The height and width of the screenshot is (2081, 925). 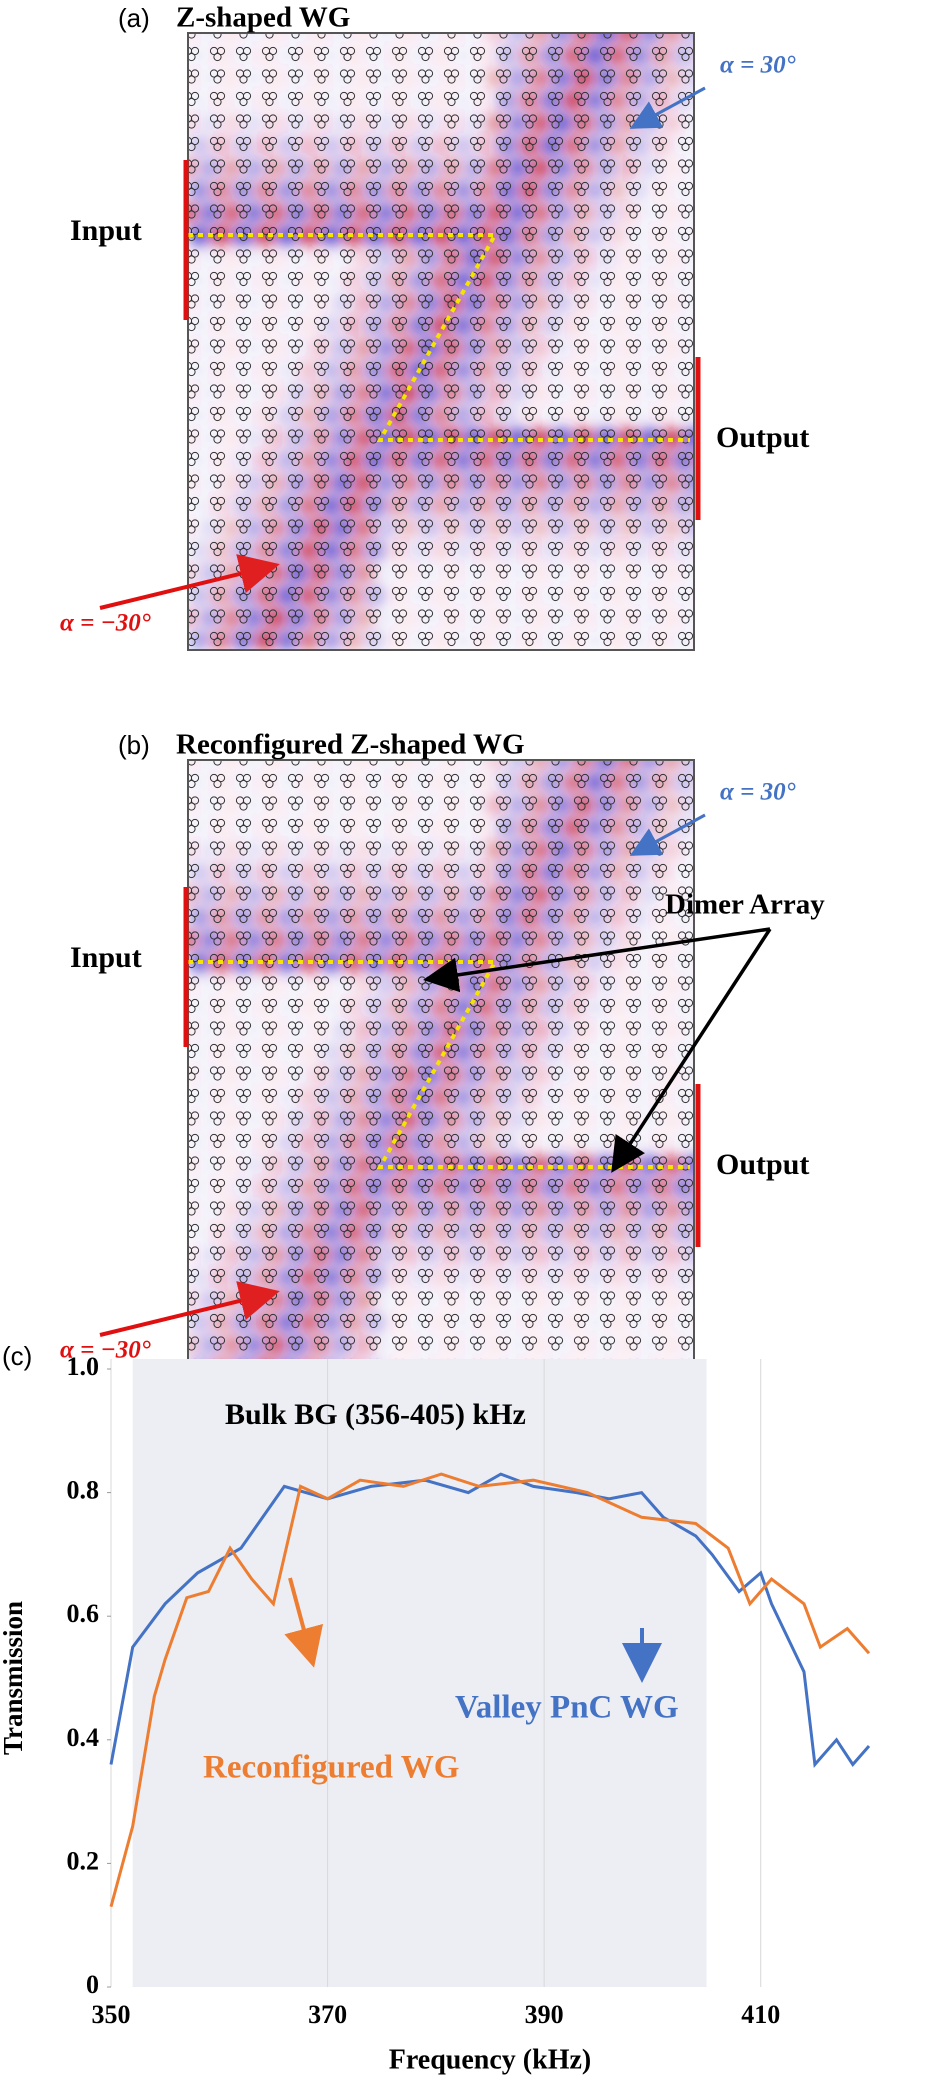 I want to click on x-axis-label: Frequency (kHz), so click(x=490, y=2059).